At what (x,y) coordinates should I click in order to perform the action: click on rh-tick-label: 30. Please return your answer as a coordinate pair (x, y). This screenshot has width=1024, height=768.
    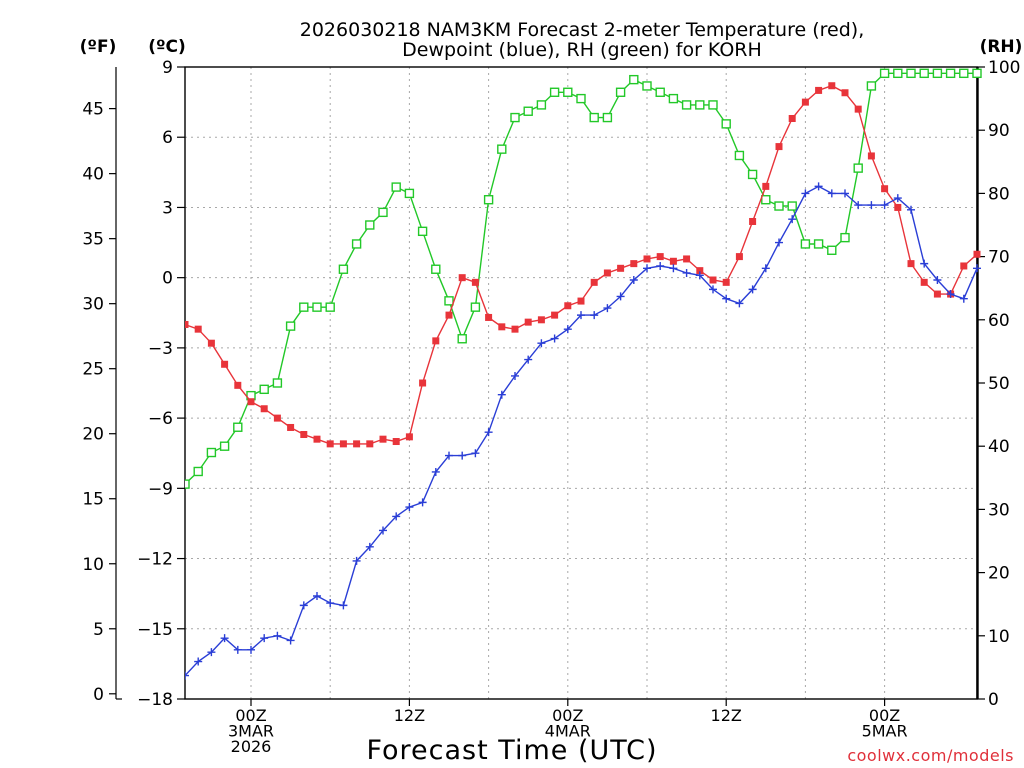
    Looking at the image, I should click on (999, 510).